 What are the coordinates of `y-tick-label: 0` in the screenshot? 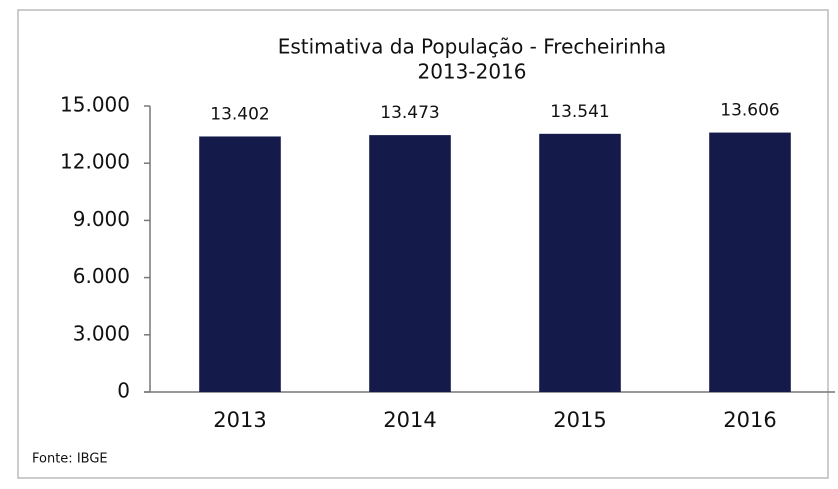 It's located at (123, 391).